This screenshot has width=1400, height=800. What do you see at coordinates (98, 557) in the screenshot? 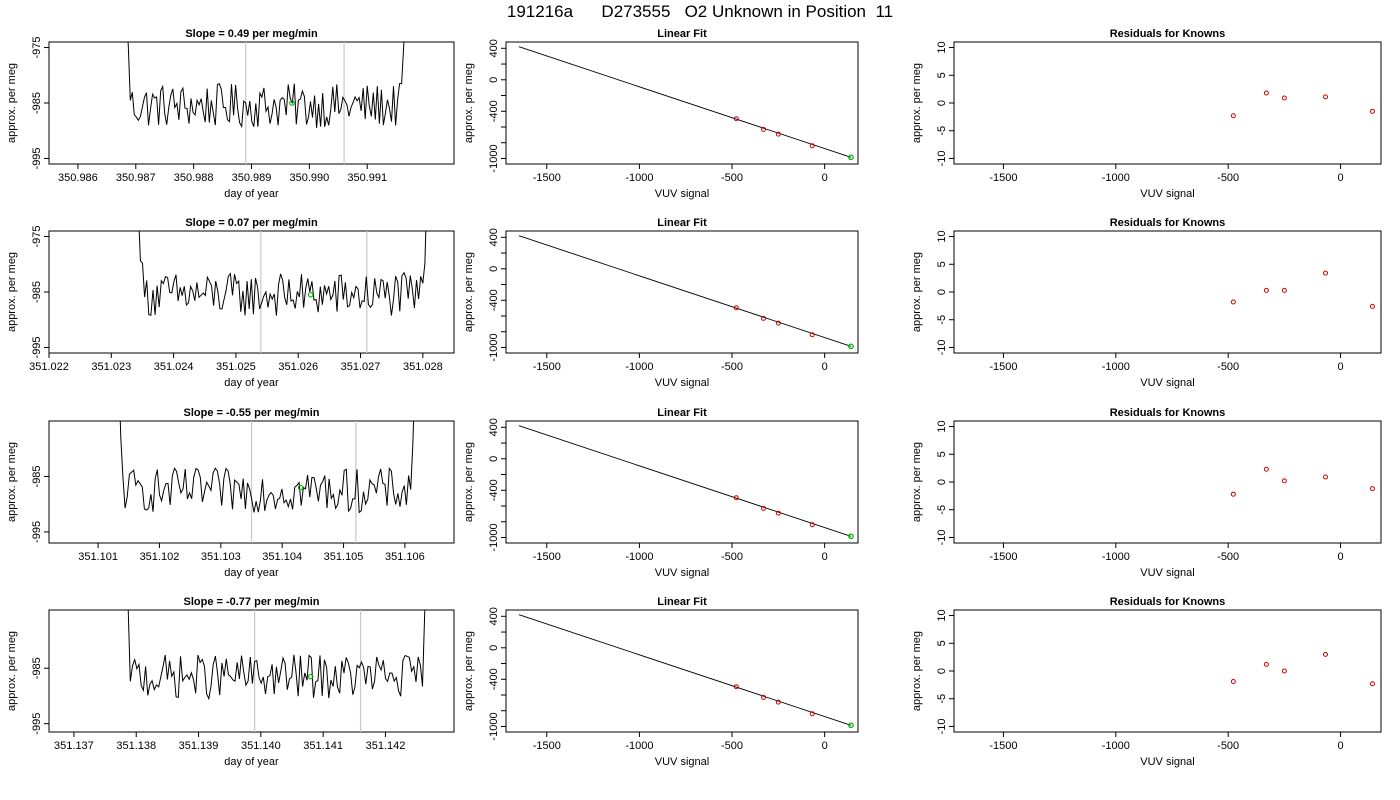
I see `x-tick-label: 351.101` at bounding box center [98, 557].